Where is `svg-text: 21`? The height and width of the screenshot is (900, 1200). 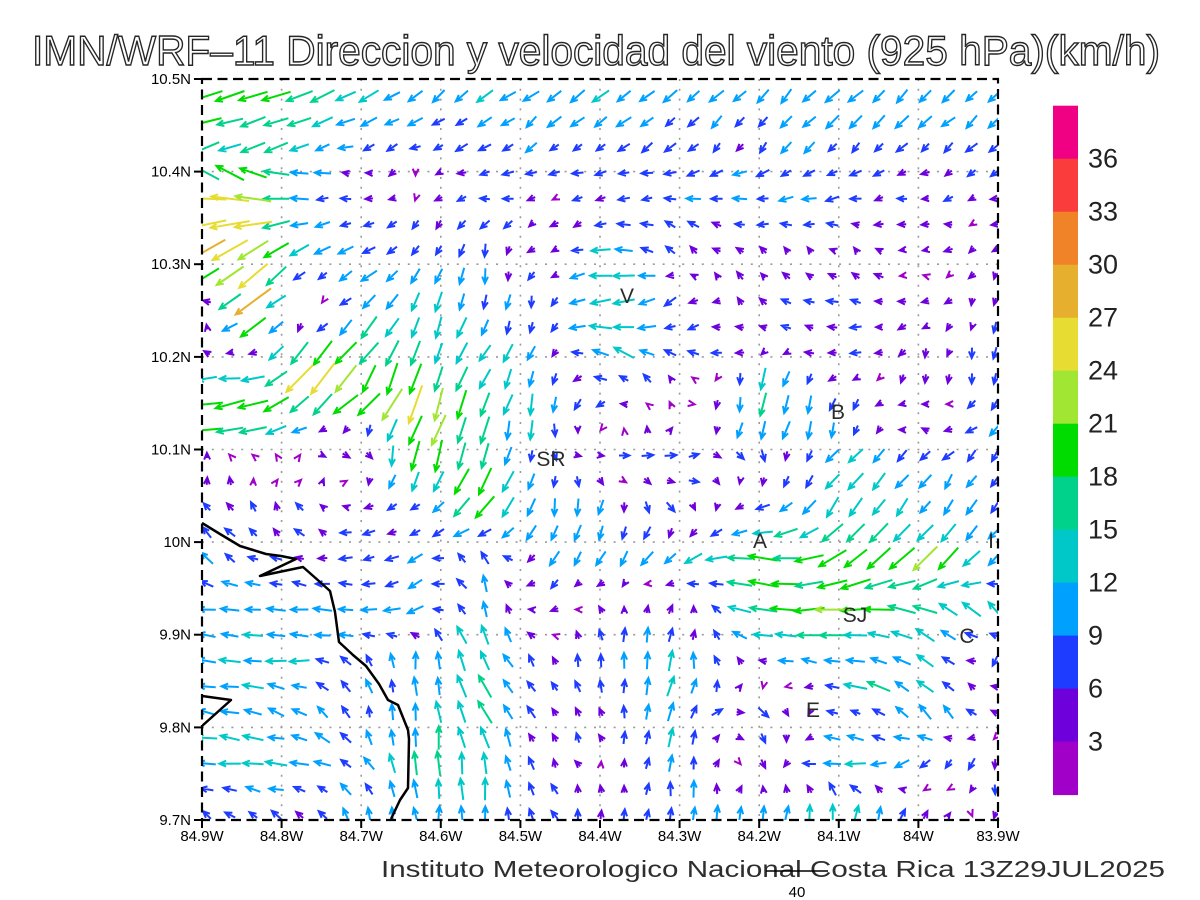 svg-text: 21 is located at coordinates (1103, 424).